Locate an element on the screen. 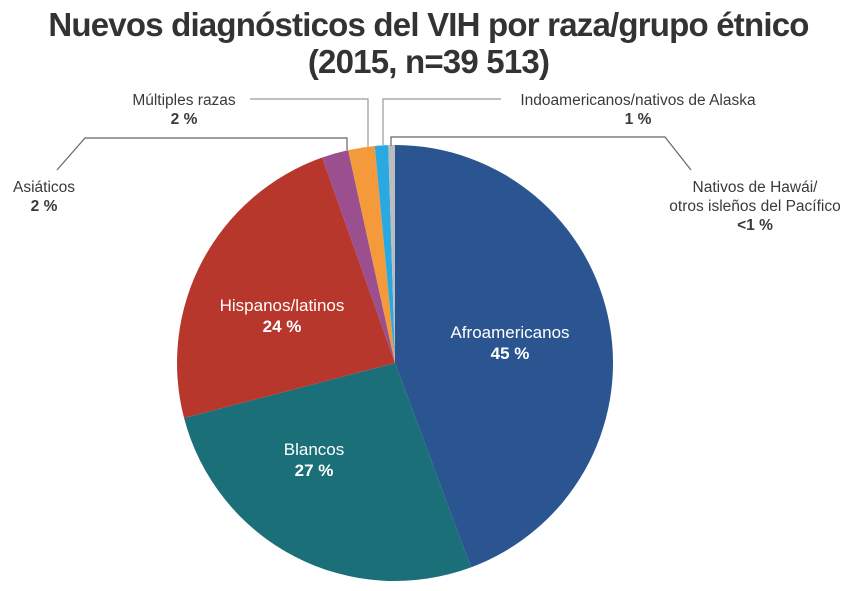 The height and width of the screenshot is (591, 857). label-nativos-hawai-name2: otros isleños del Pacífico is located at coordinates (755, 206).